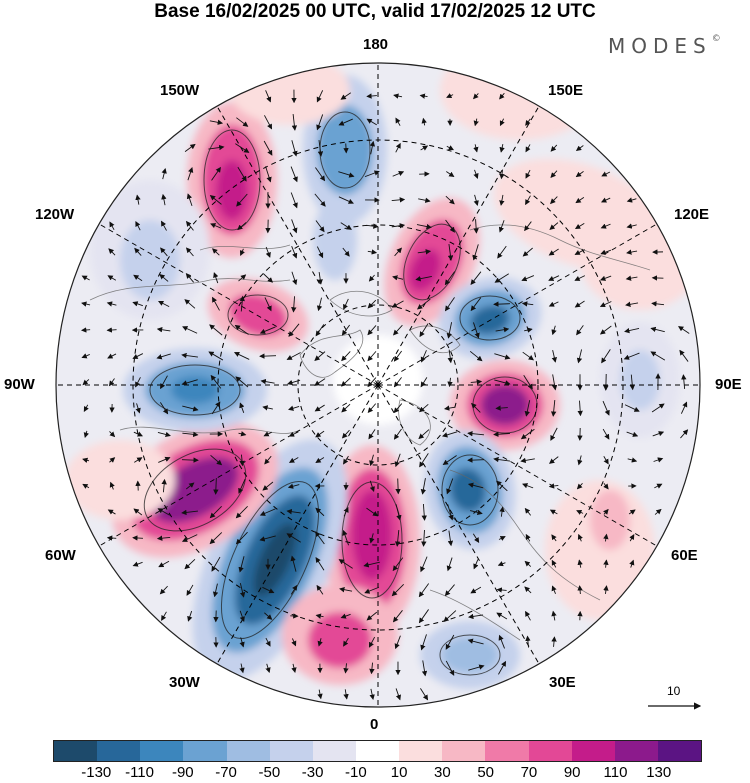 Image resolution: width=750 pixels, height=783 pixels. I want to click on lon-label-120e: 120E, so click(692, 214).